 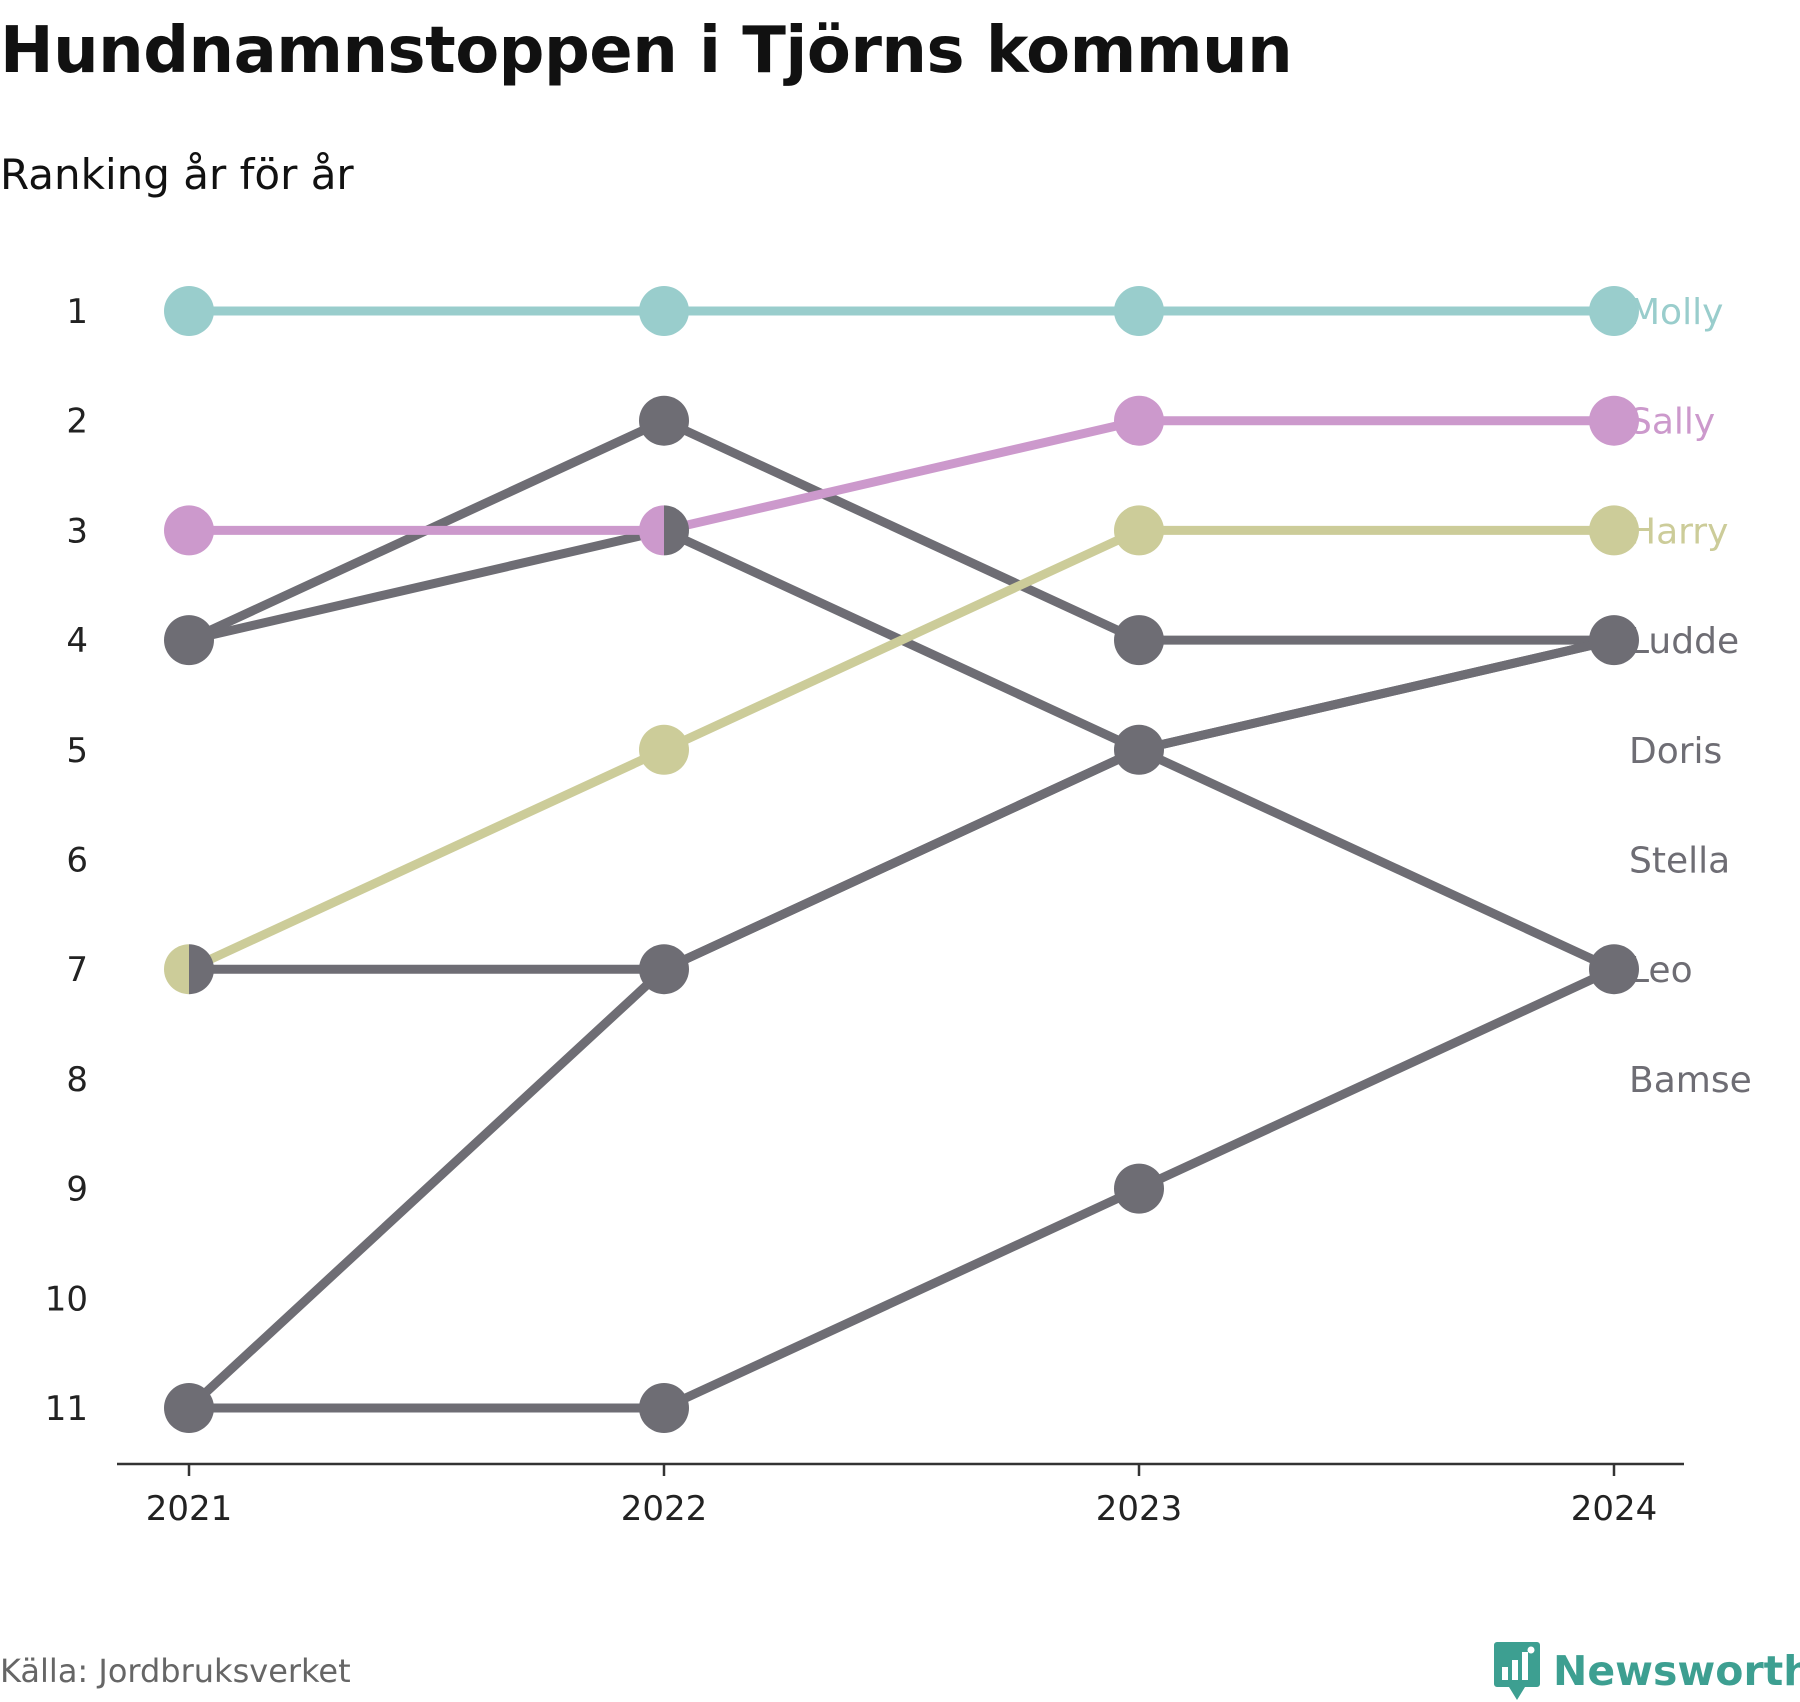 What do you see at coordinates (1684, 641) in the screenshot?
I see `end-label-ludde: Ludde` at bounding box center [1684, 641].